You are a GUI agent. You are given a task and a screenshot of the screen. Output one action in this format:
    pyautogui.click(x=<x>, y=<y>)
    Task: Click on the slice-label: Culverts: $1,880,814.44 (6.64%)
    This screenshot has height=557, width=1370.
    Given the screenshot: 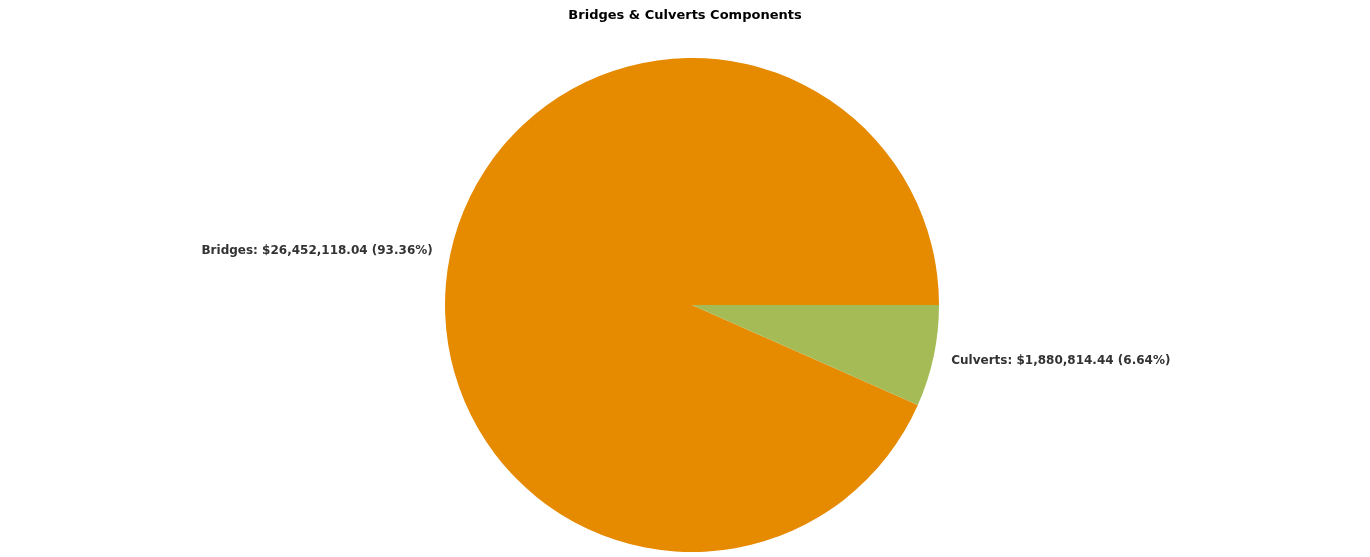 What is the action you would take?
    pyautogui.click(x=1061, y=359)
    